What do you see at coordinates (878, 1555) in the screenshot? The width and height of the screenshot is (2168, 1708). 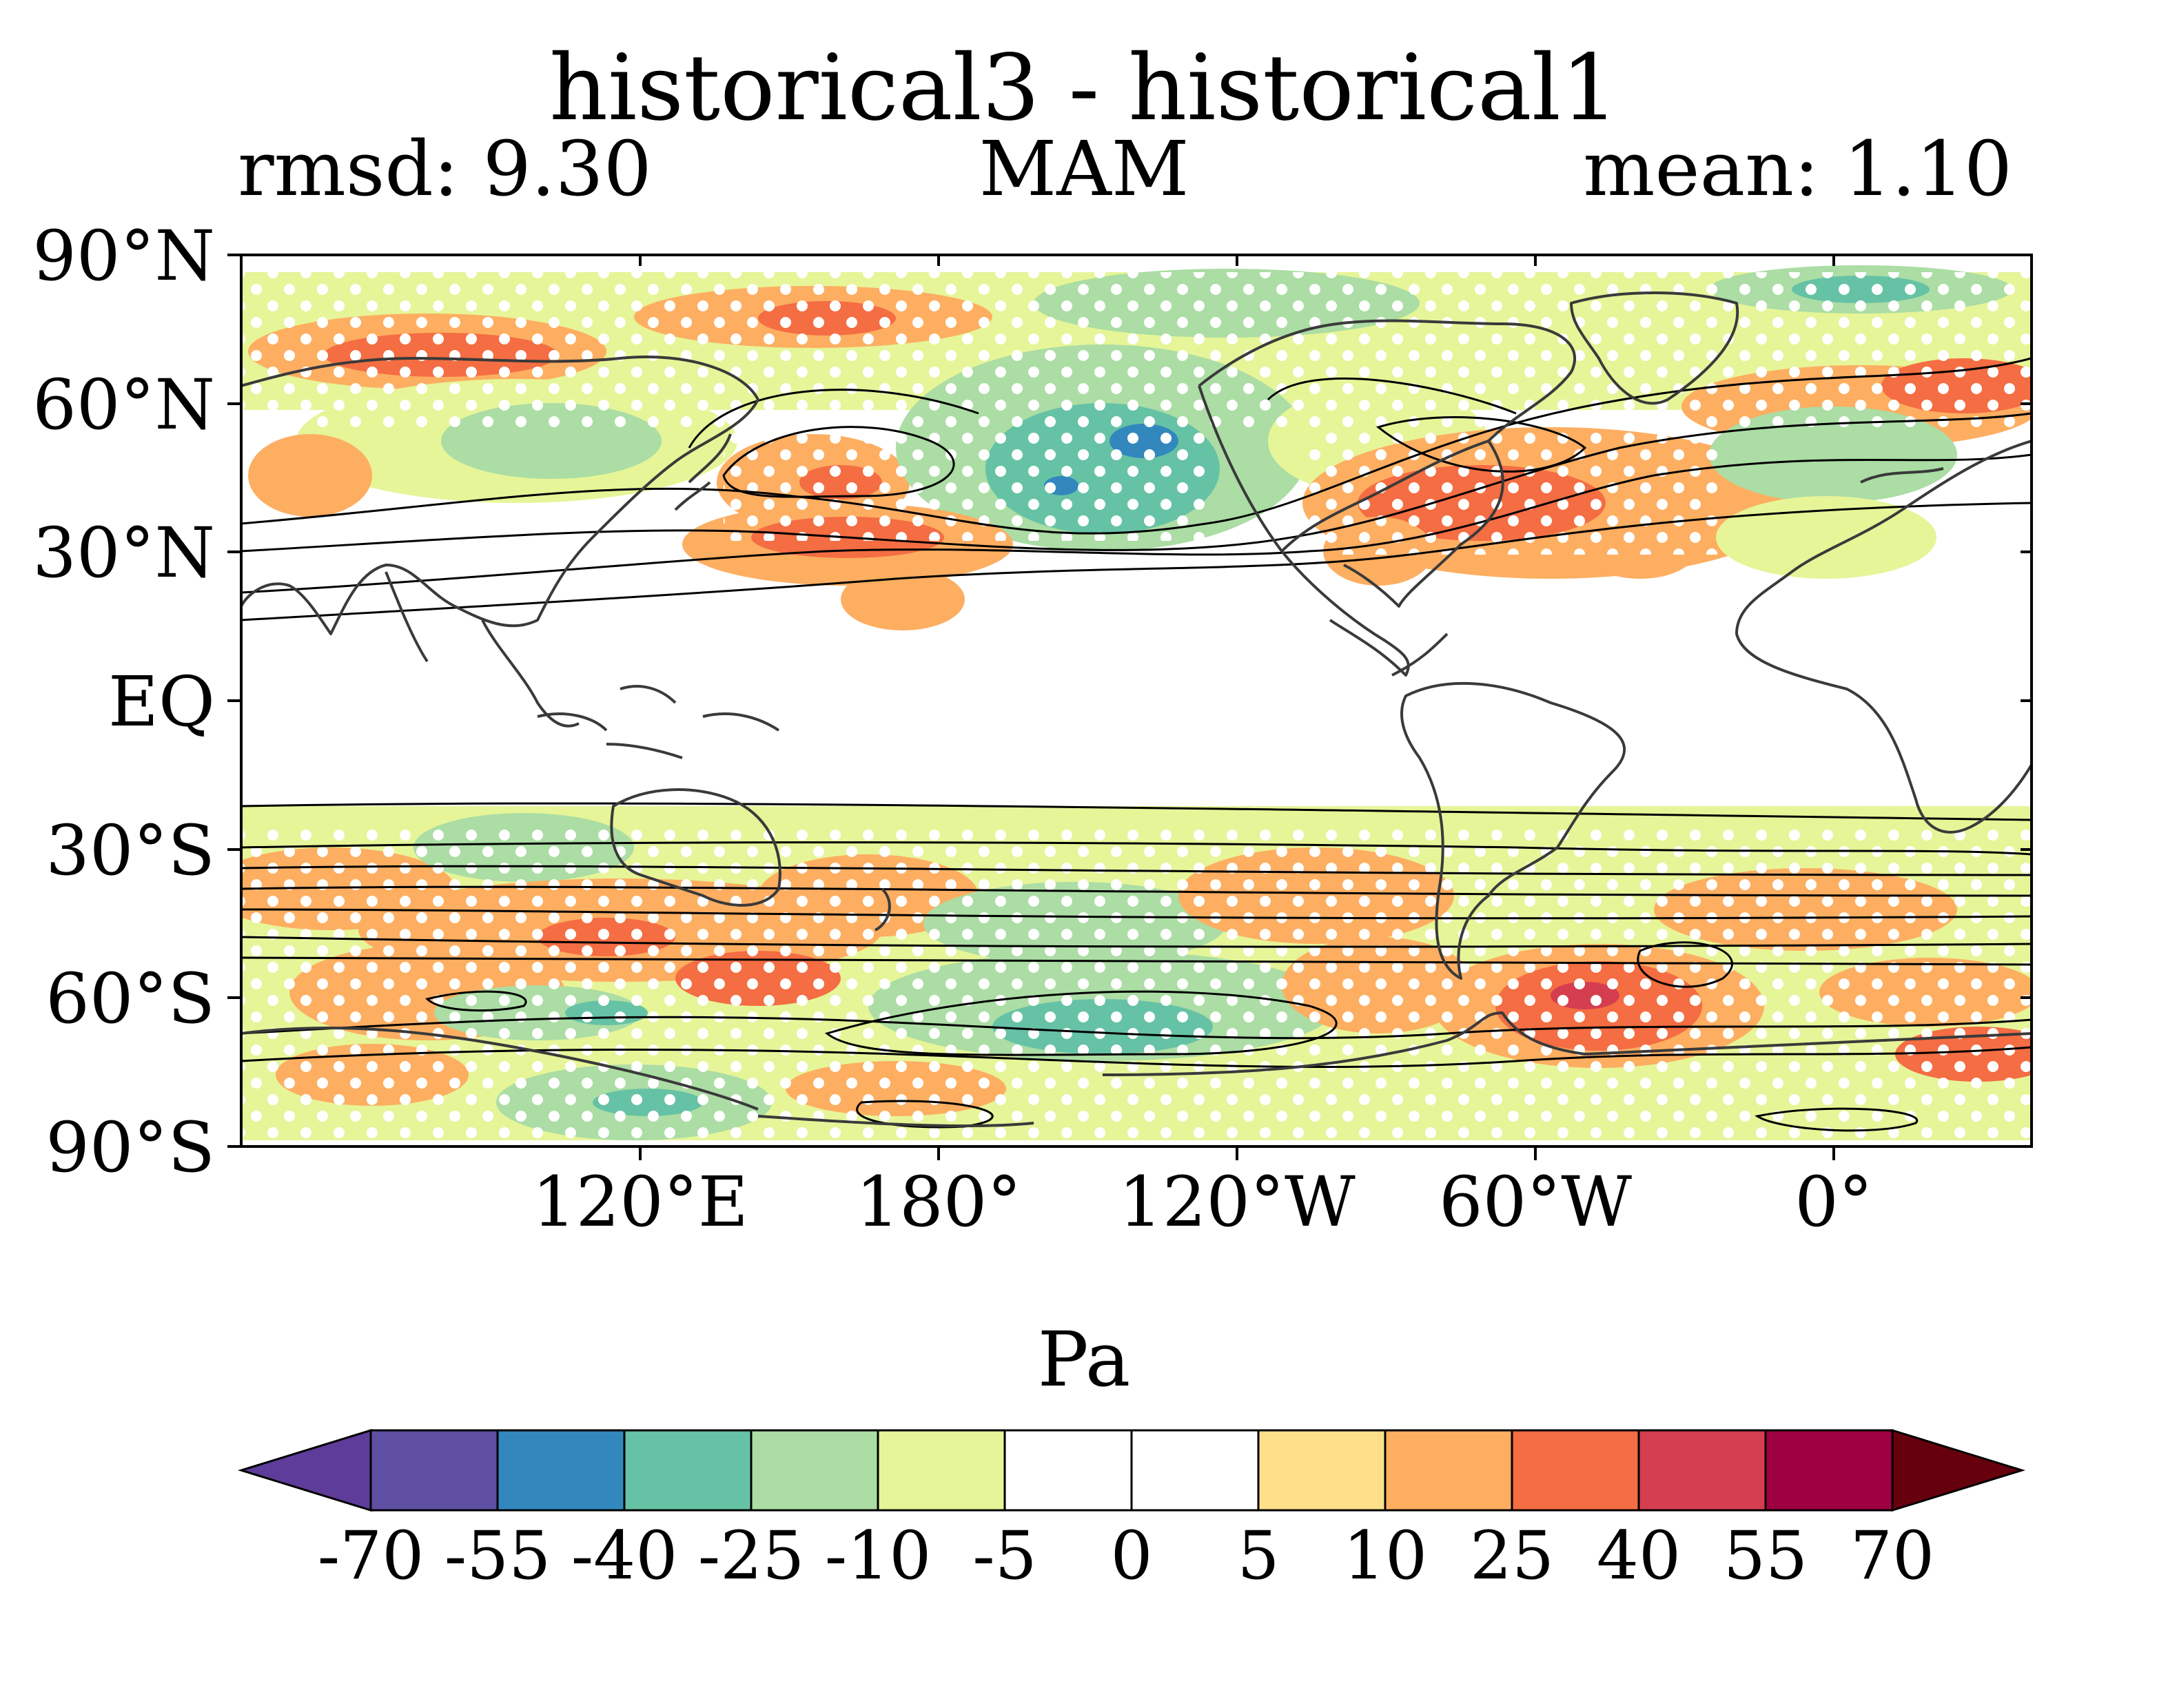 I see `colorbar-tick-label: -10` at bounding box center [878, 1555].